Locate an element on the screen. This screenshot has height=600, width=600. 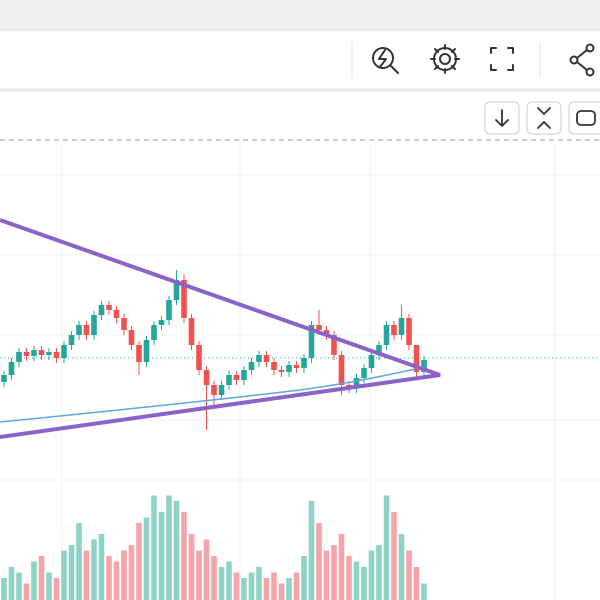
share-icon is located at coordinates (582, 60).